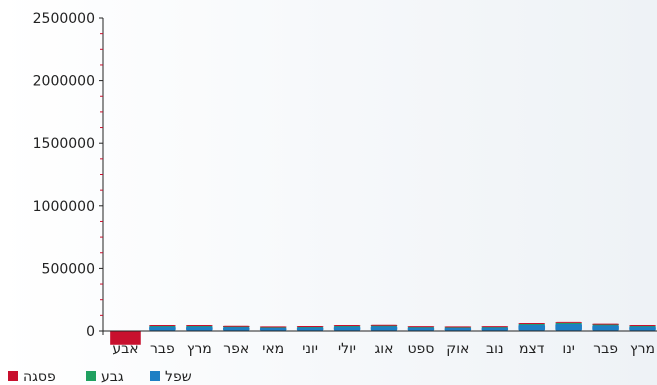 This screenshot has width=657, height=385. What do you see at coordinates (236, 349) in the screenshot?
I see `x-tick-label: אפר` at bounding box center [236, 349].